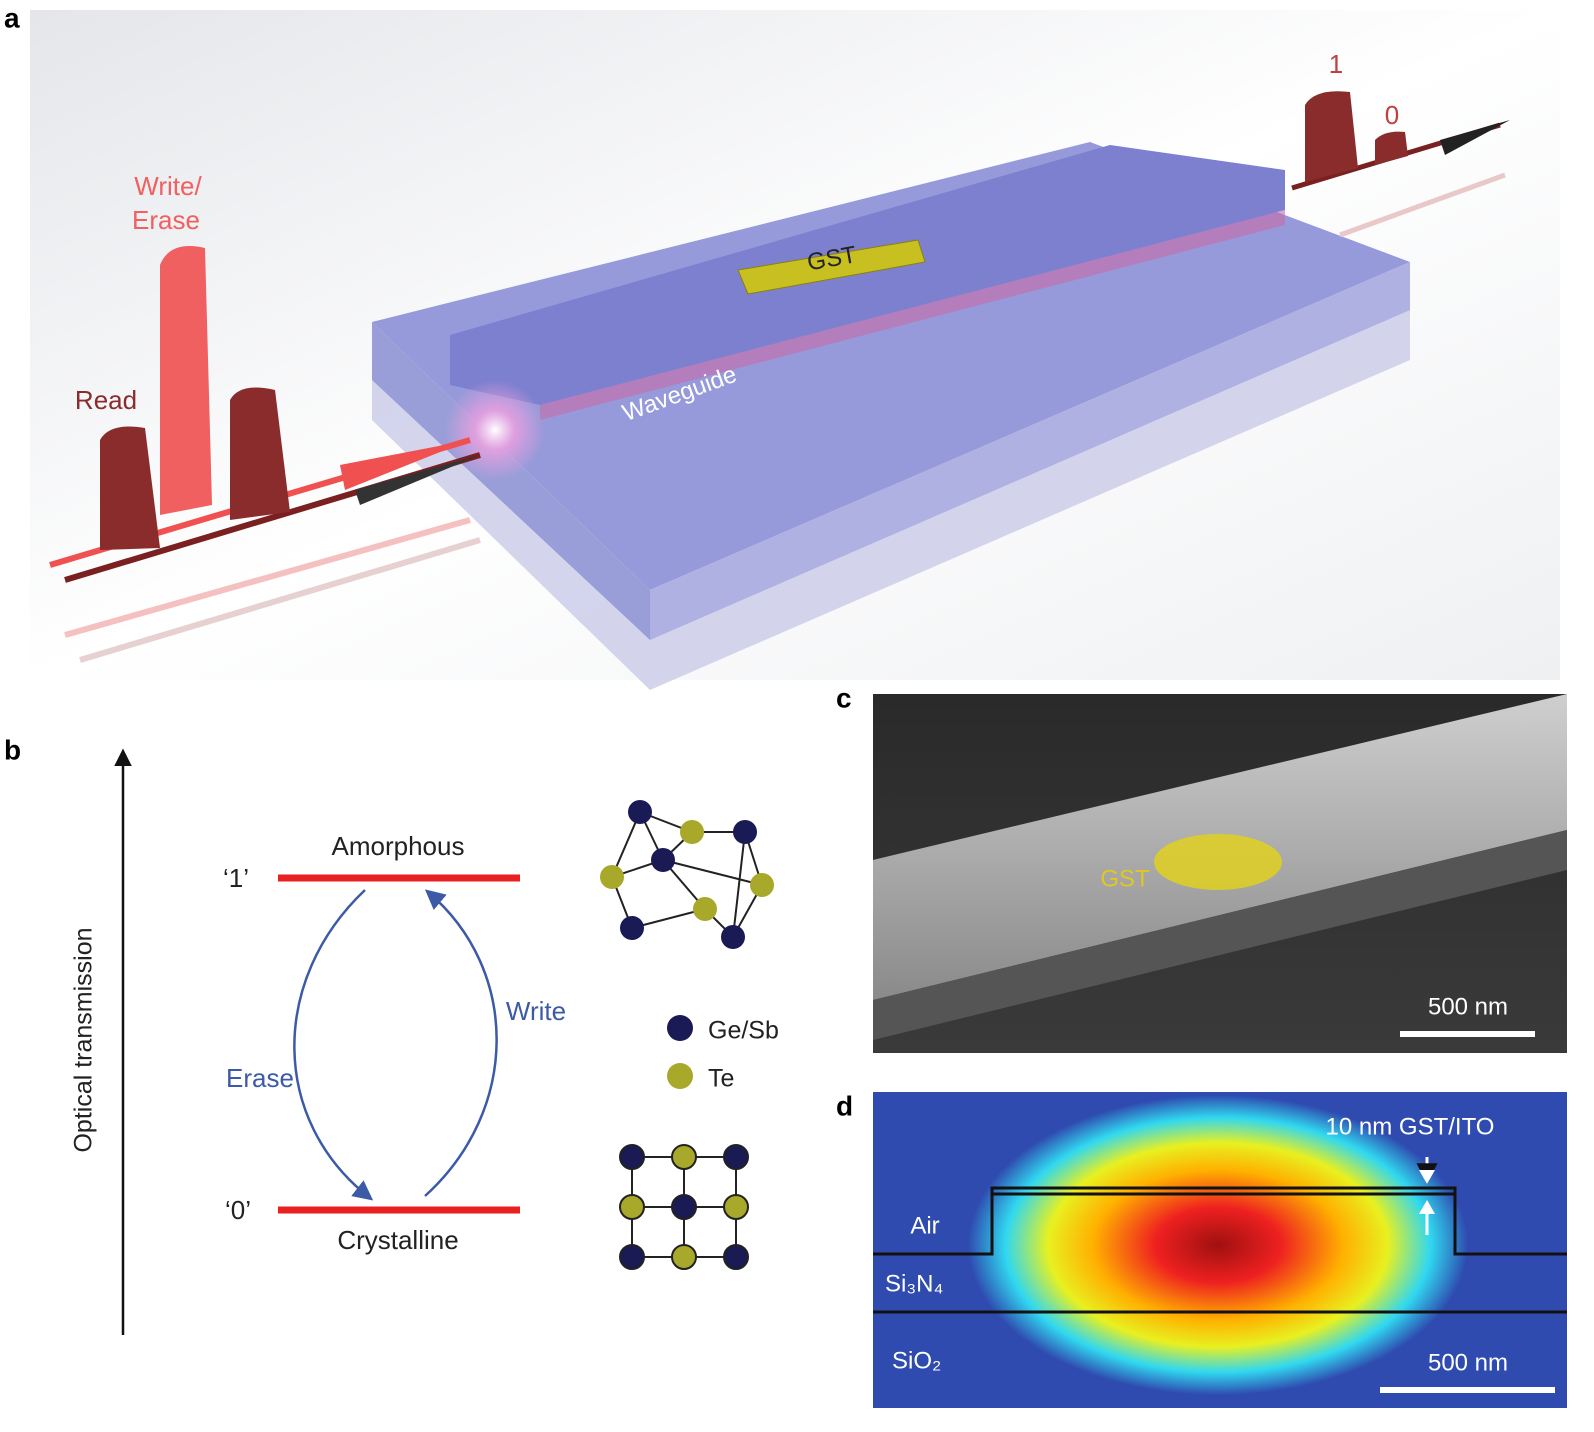 The width and height of the screenshot is (1594, 1432). Describe the element at coordinates (511, 481) in the screenshot. I see `slab-side` at that location.